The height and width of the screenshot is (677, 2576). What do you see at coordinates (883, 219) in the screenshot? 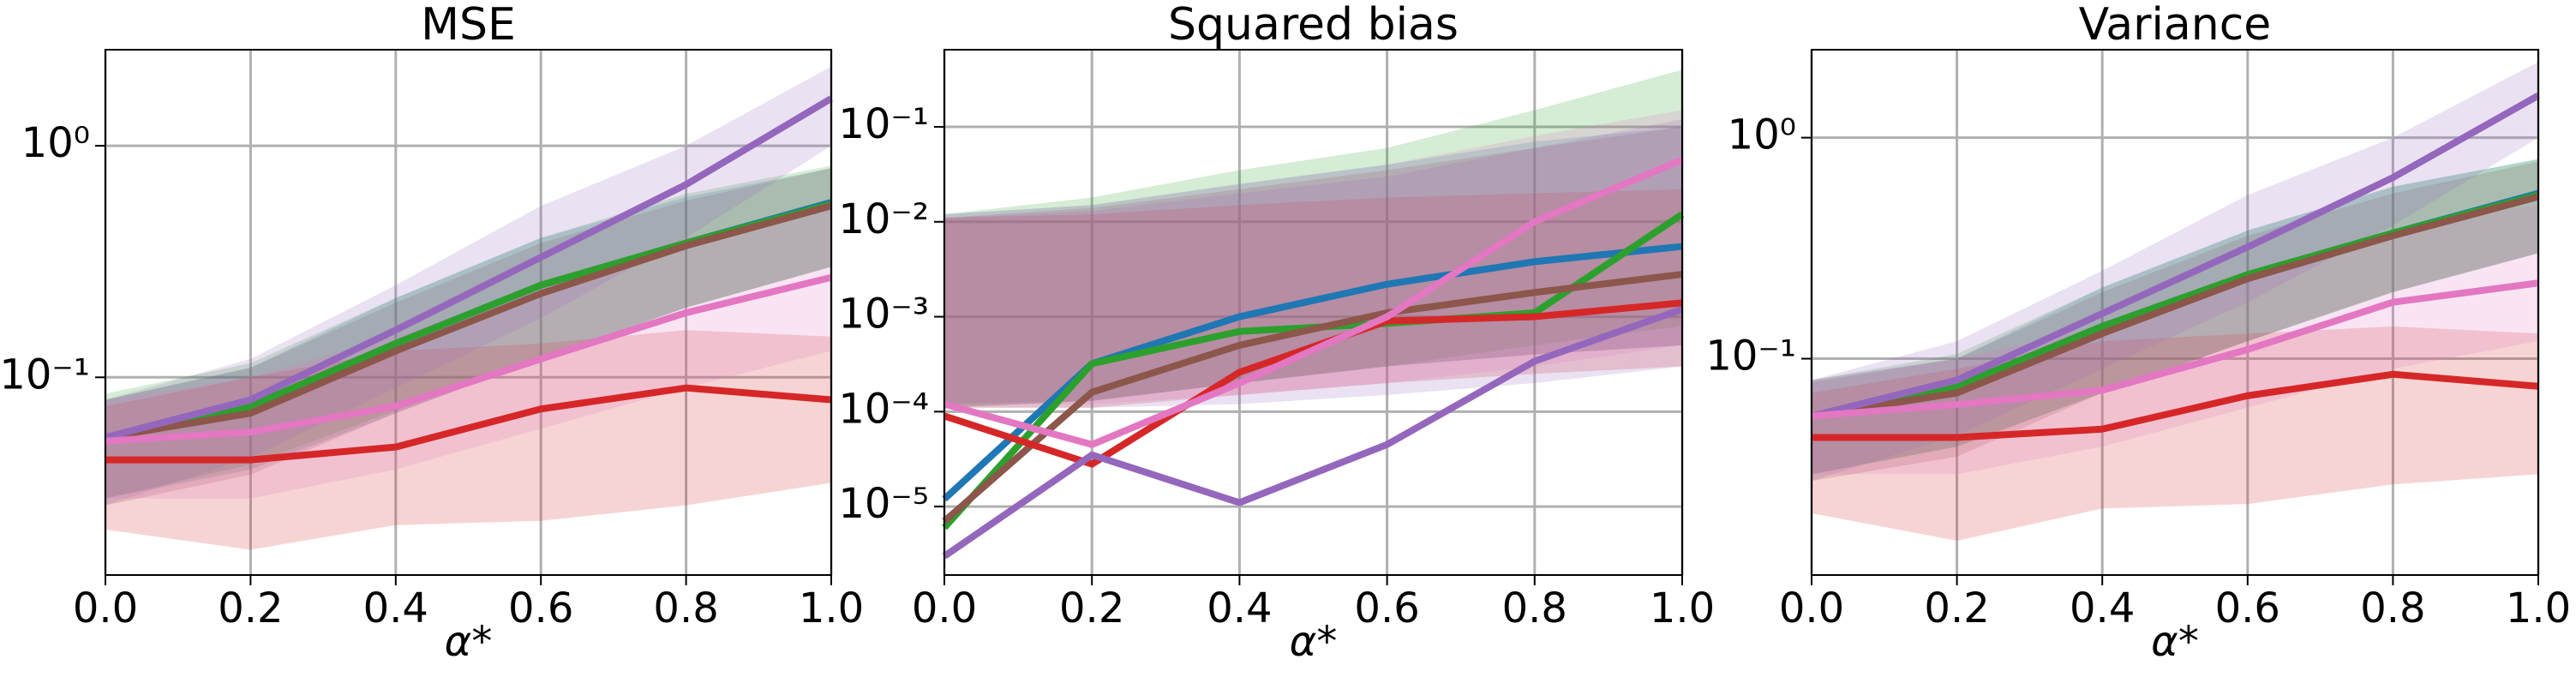
I see `y-tick-label: 10⁻²` at bounding box center [883, 219].